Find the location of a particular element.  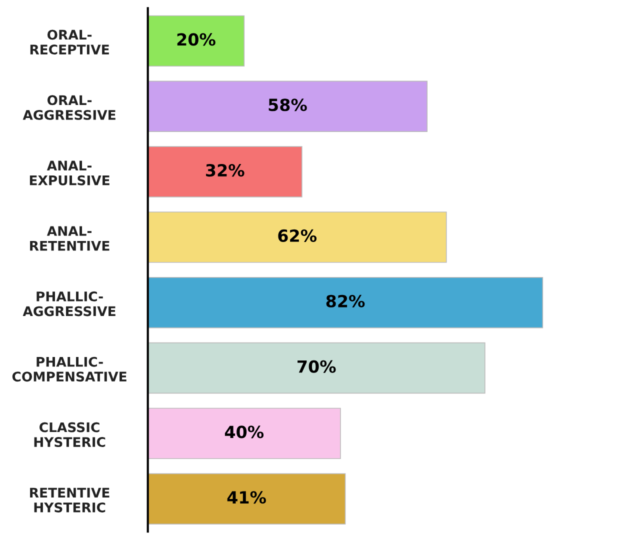

y-tick-label: CLASSIC HYSTERIC is located at coordinates (70, 435).